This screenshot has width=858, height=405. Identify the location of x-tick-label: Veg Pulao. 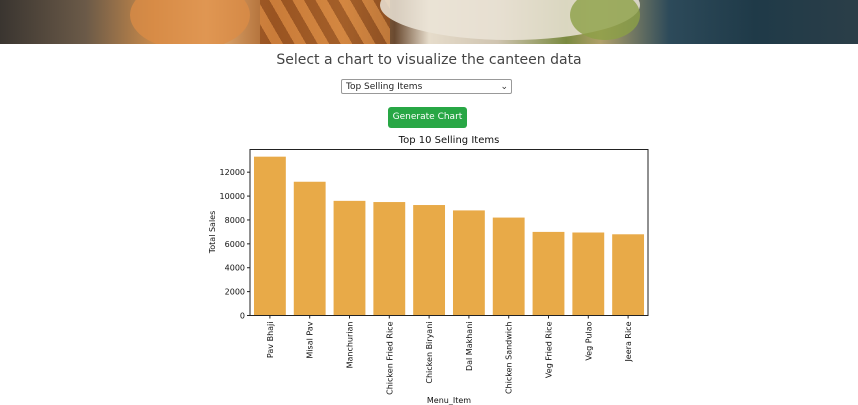
(588, 340).